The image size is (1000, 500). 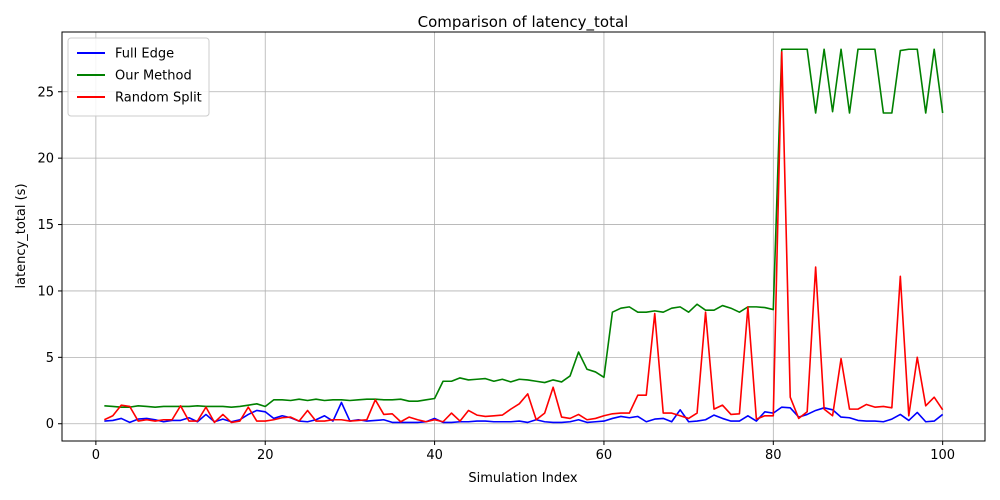 I want to click on legend: Full Edge Our Method Random Split, so click(x=138, y=77).